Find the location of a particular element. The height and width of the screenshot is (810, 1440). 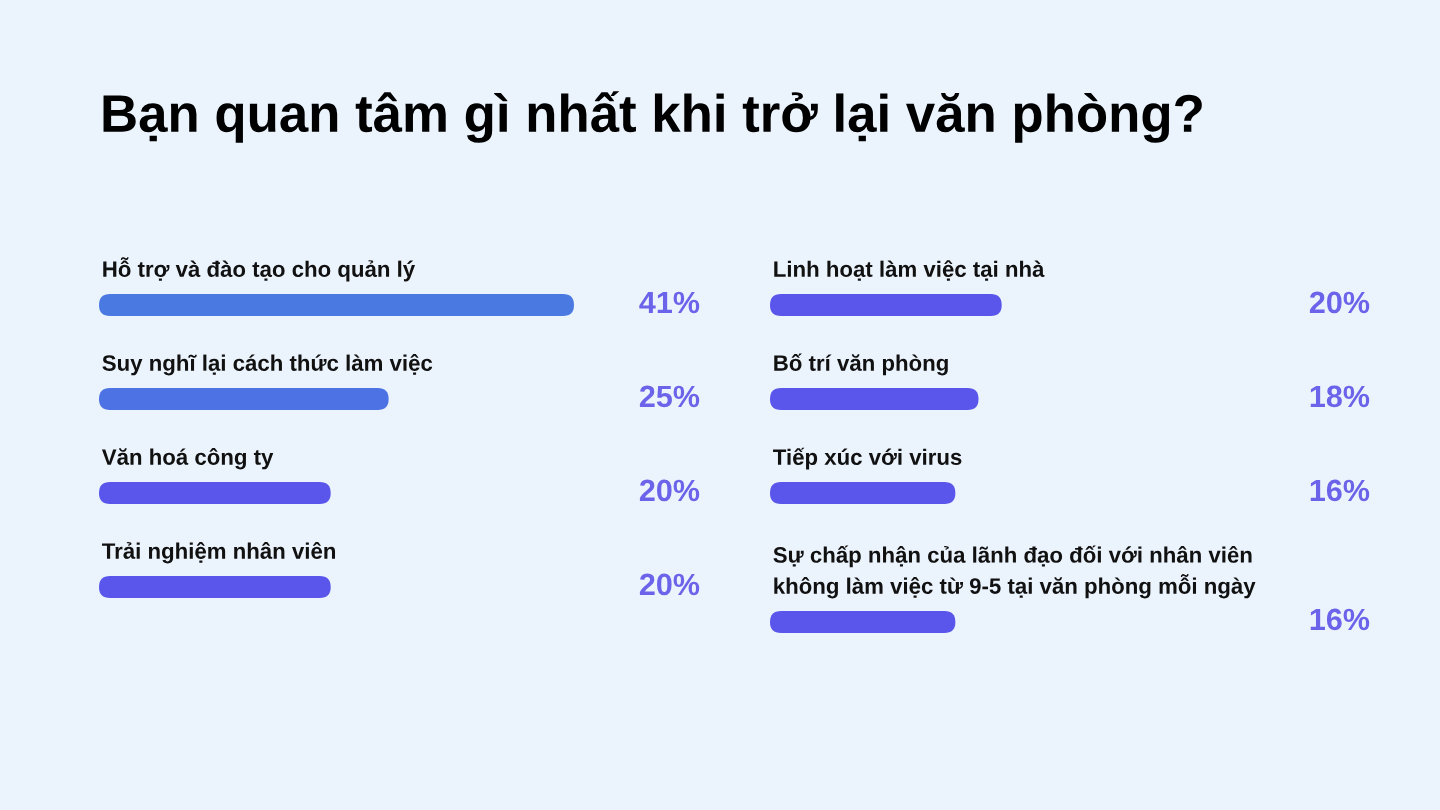

data-label: 41% is located at coordinates (669, 302).